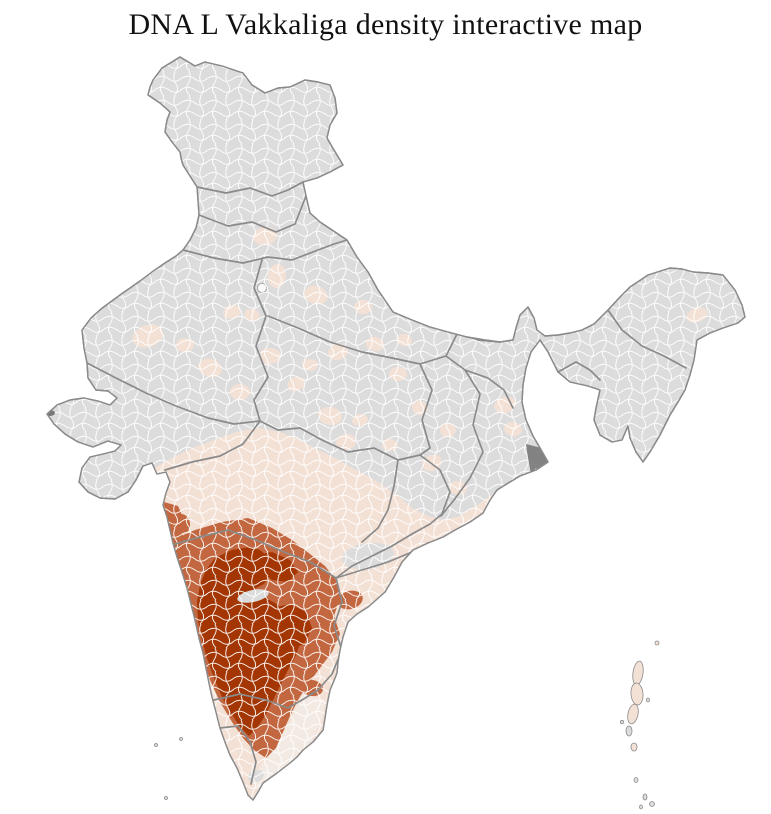 The height and width of the screenshot is (814, 771). What do you see at coordinates (385, 24) in the screenshot?
I see `map-title: DNA L Vakkaliga density interactive map` at bounding box center [385, 24].